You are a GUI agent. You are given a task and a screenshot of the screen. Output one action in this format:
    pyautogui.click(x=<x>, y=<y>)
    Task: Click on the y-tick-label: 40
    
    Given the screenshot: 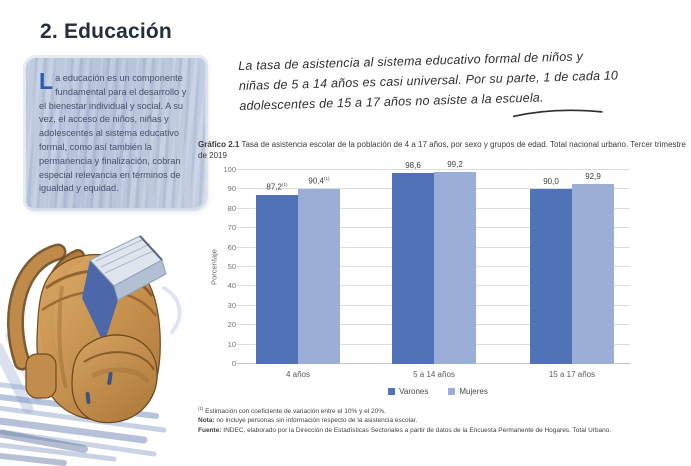 What is the action you would take?
    pyautogui.click(x=231, y=286)
    